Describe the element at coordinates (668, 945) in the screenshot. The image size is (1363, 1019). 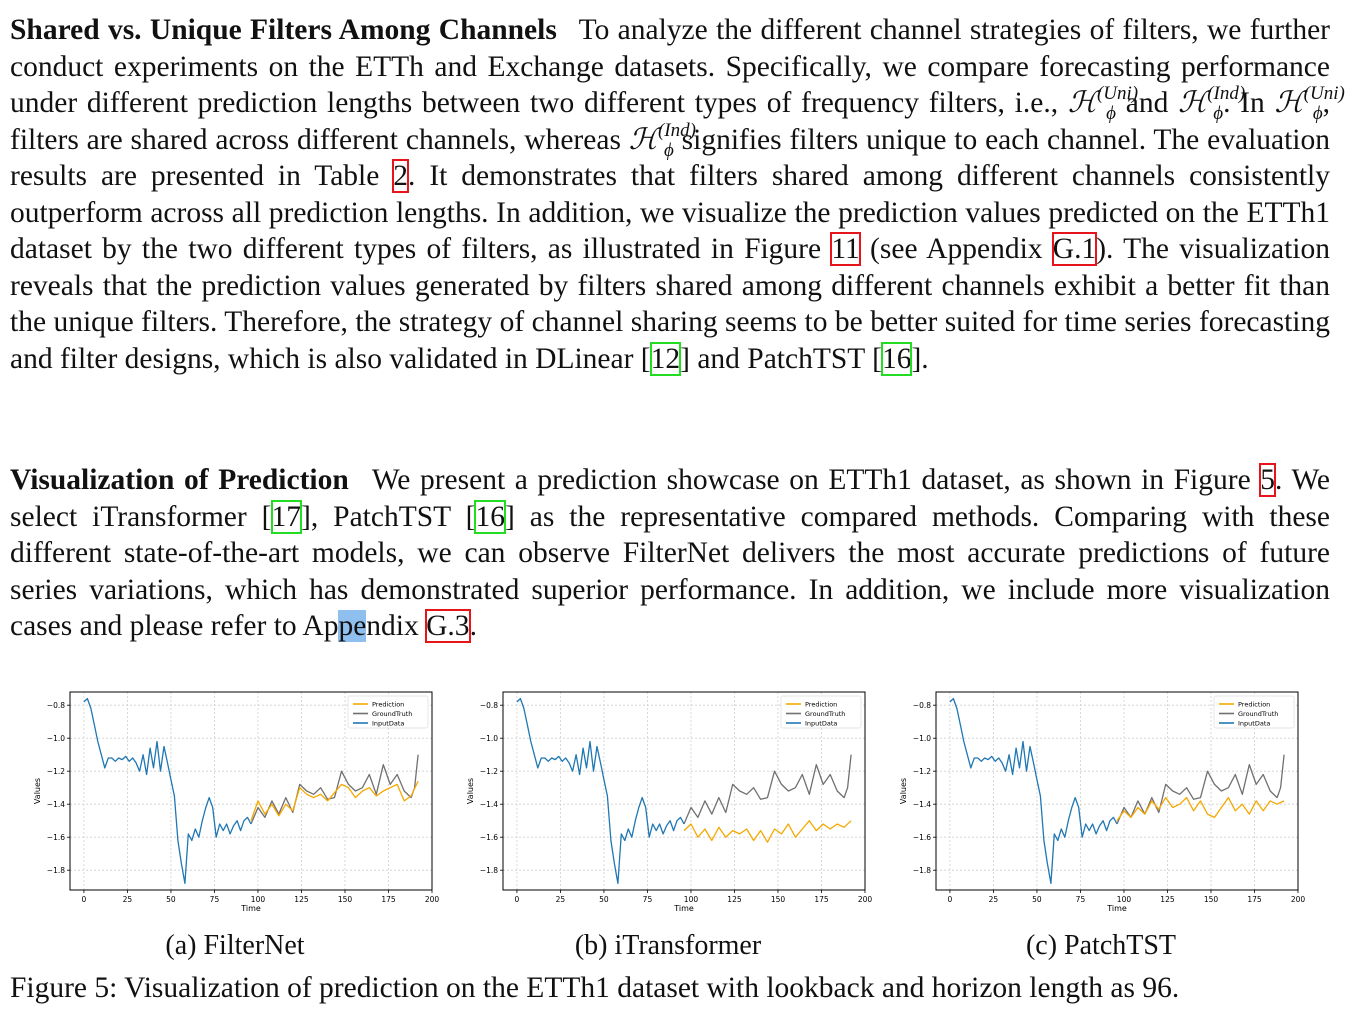
I see `subfigure-caption: (b) iTransformer` at that location.